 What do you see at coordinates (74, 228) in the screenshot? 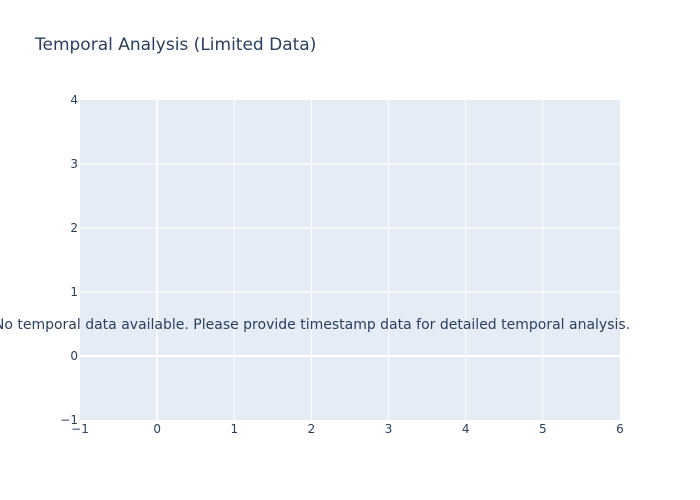
I see `y-tick-label: 2` at bounding box center [74, 228].